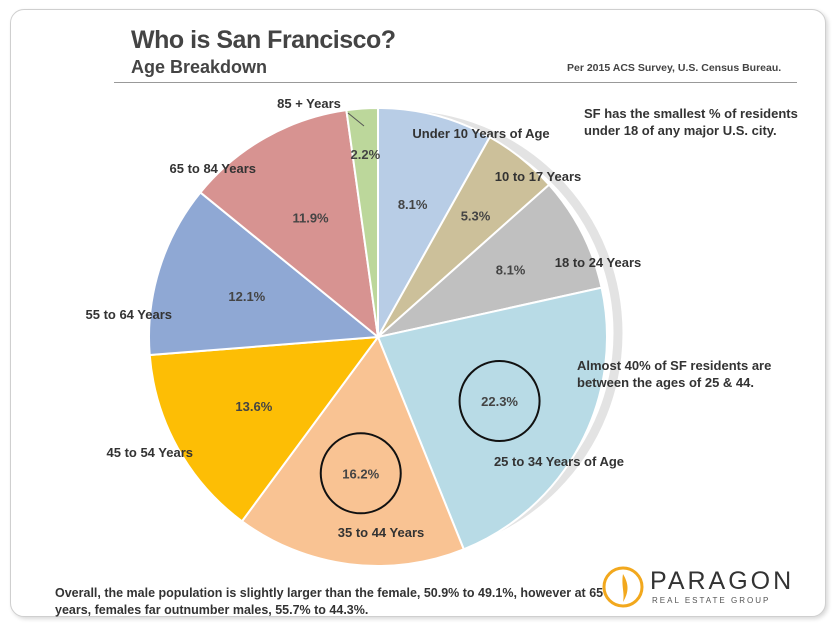 Image resolution: width=835 pixels, height=627 pixels. I want to click on title-divider, so click(455, 82).